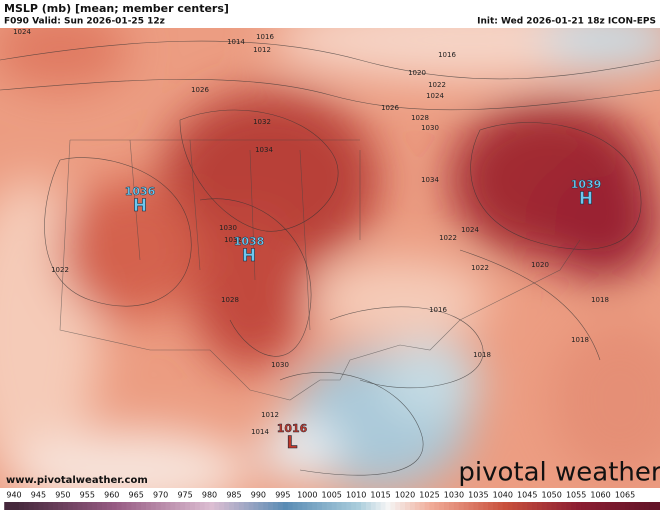 The image size is (660, 510). Describe the element at coordinates (576, 495) in the screenshot. I see `colorbar-tick-label: 1055` at that location.